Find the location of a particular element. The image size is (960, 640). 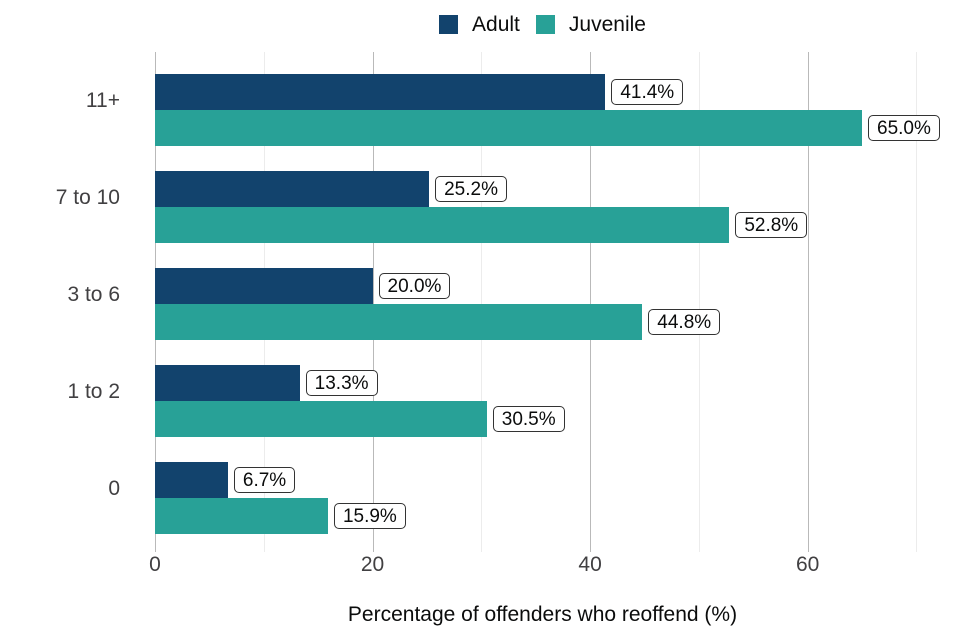

legend-item-adult: Adult is located at coordinates (479, 24).